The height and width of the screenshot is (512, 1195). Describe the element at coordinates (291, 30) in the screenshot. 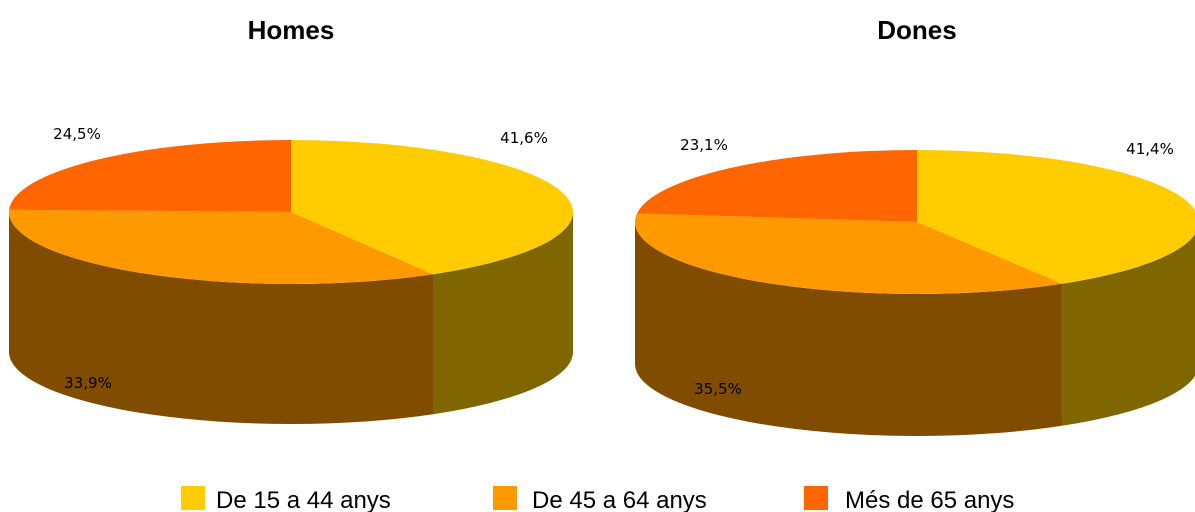

I see `chart-title-homes: Homes` at that location.